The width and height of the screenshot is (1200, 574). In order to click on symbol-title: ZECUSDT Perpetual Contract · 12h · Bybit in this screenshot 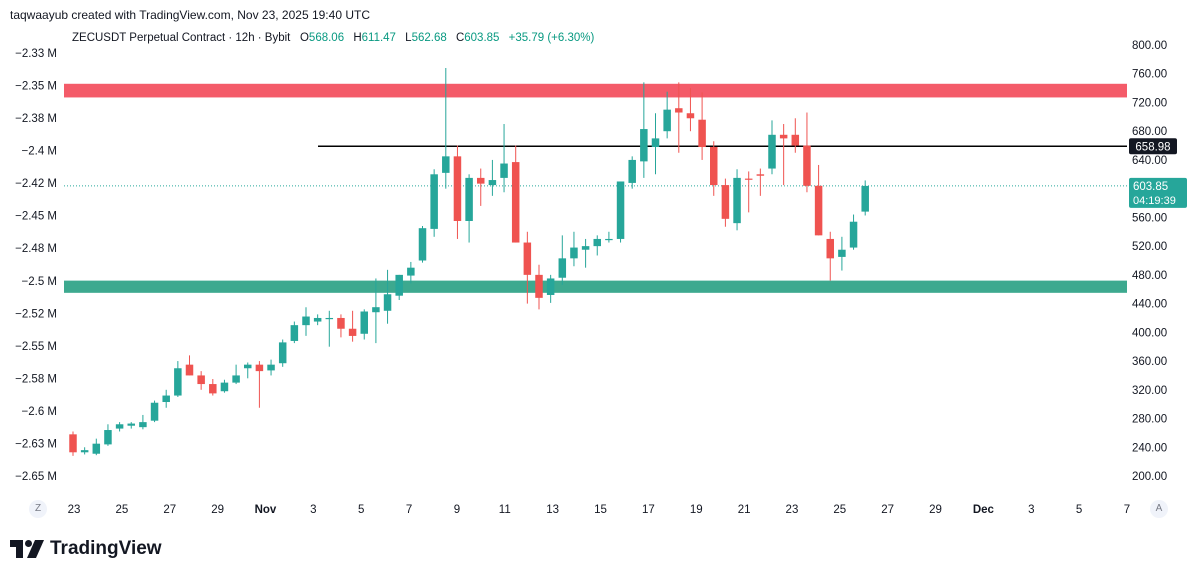, I will do `click(181, 38)`.